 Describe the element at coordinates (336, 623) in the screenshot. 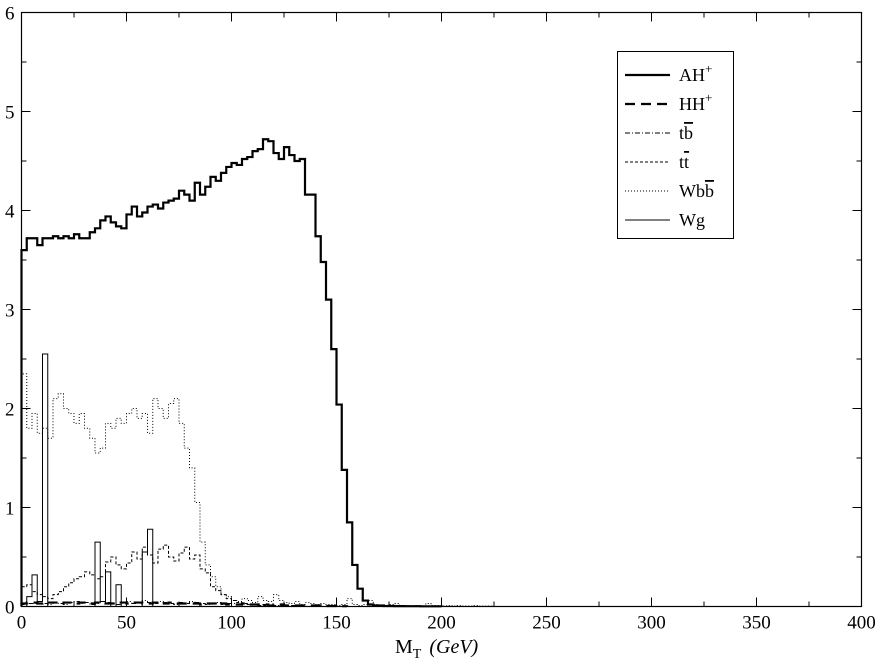

I see `x-tick-label: 150` at that location.